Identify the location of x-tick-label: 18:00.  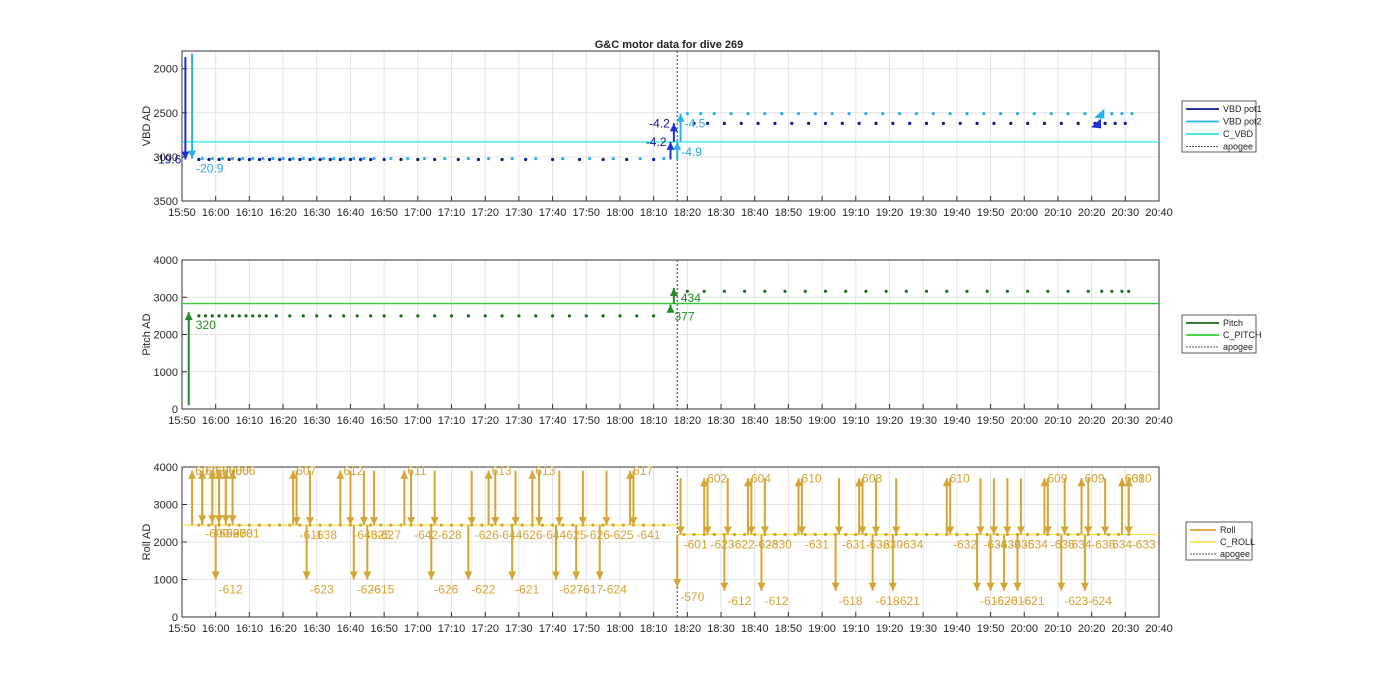
(620, 213).